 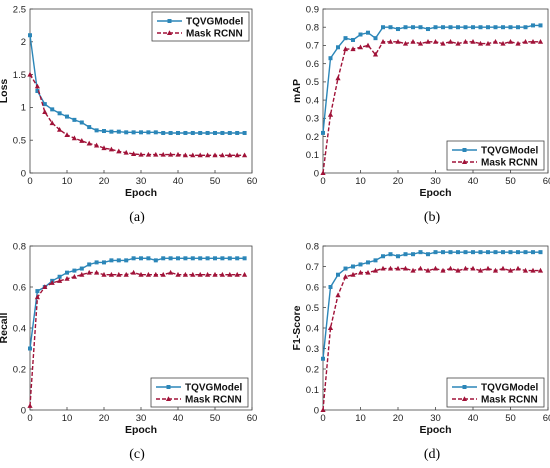 What do you see at coordinates (137, 114) in the screenshot?
I see `series-mask-rcnn` at bounding box center [137, 114].